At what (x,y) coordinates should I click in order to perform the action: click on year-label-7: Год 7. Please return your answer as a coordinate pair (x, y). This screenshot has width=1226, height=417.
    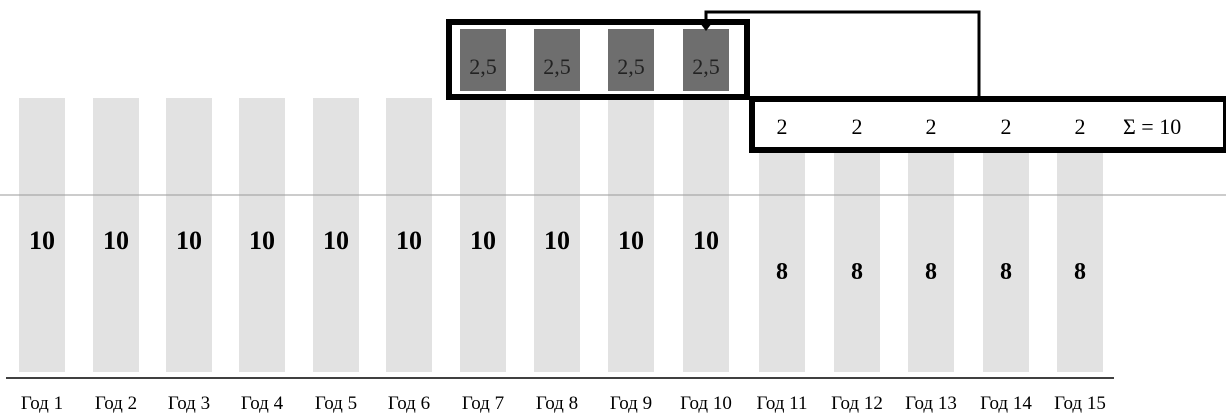
    Looking at the image, I should click on (483, 403).